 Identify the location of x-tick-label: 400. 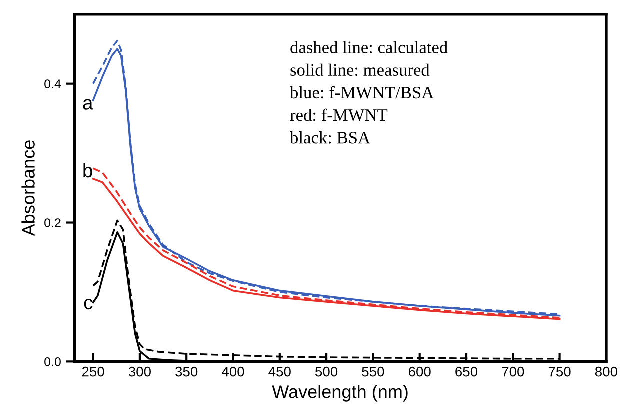
(233, 371).